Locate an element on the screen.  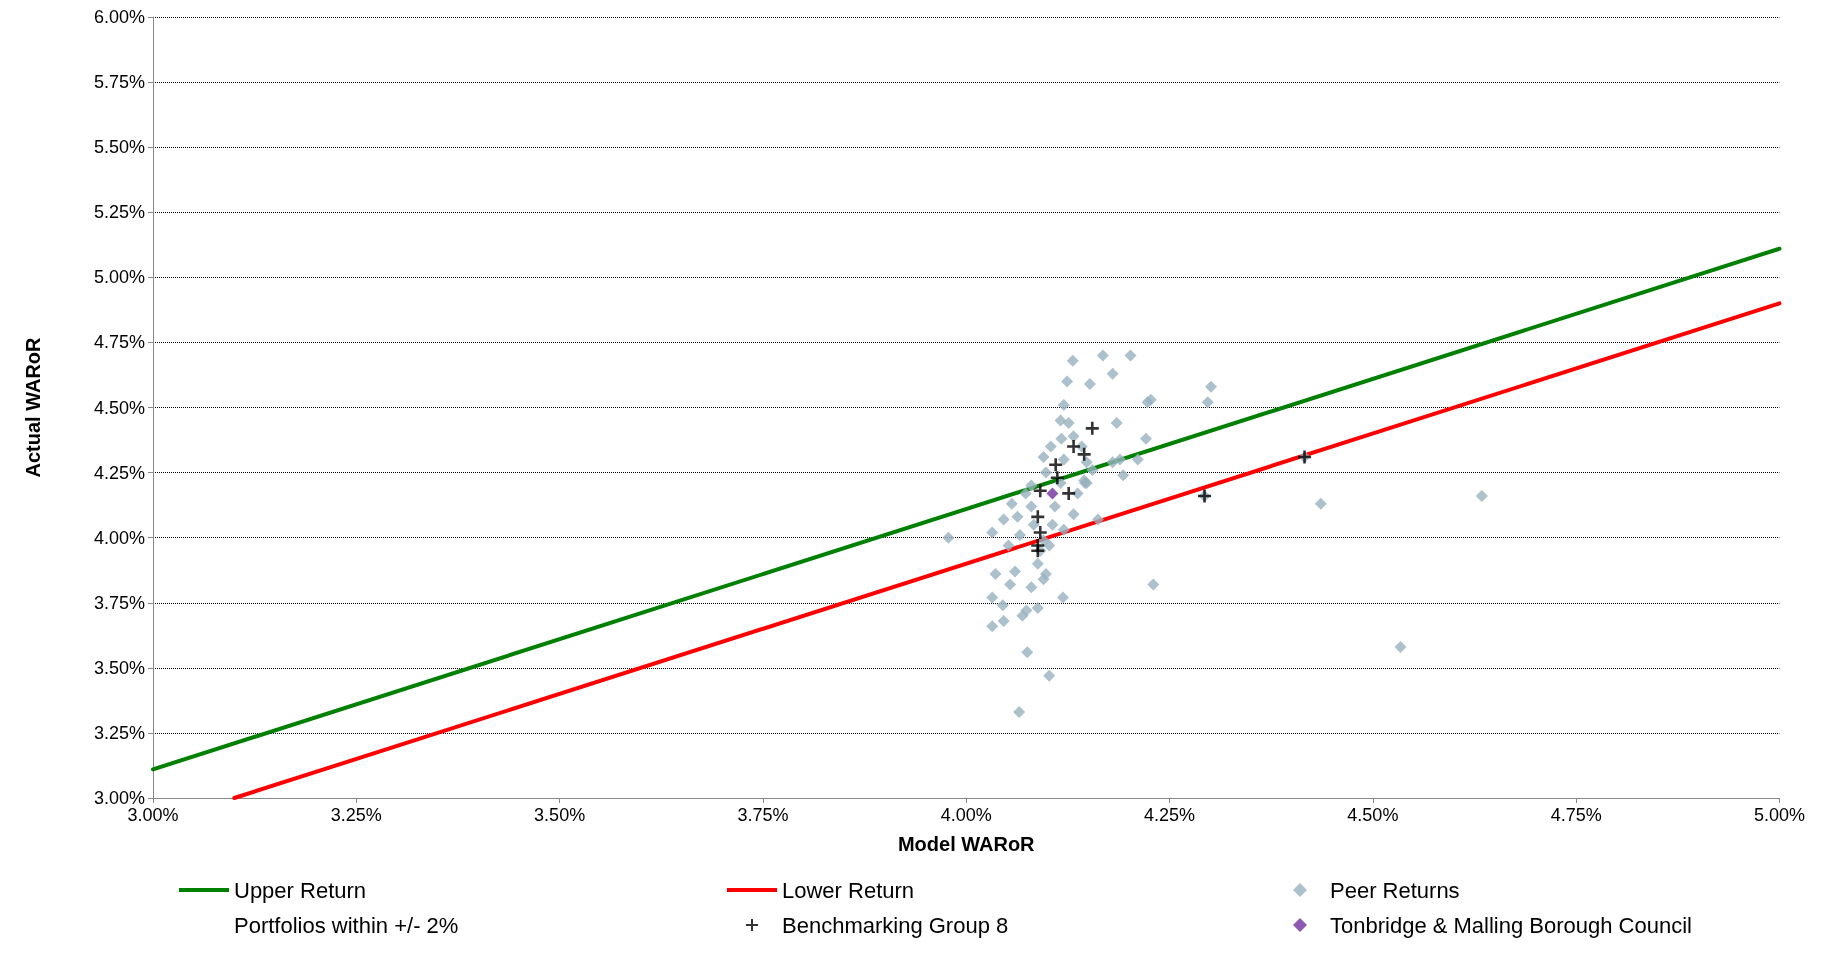
y-tick-label: 3.50% is located at coordinates (119, 667).